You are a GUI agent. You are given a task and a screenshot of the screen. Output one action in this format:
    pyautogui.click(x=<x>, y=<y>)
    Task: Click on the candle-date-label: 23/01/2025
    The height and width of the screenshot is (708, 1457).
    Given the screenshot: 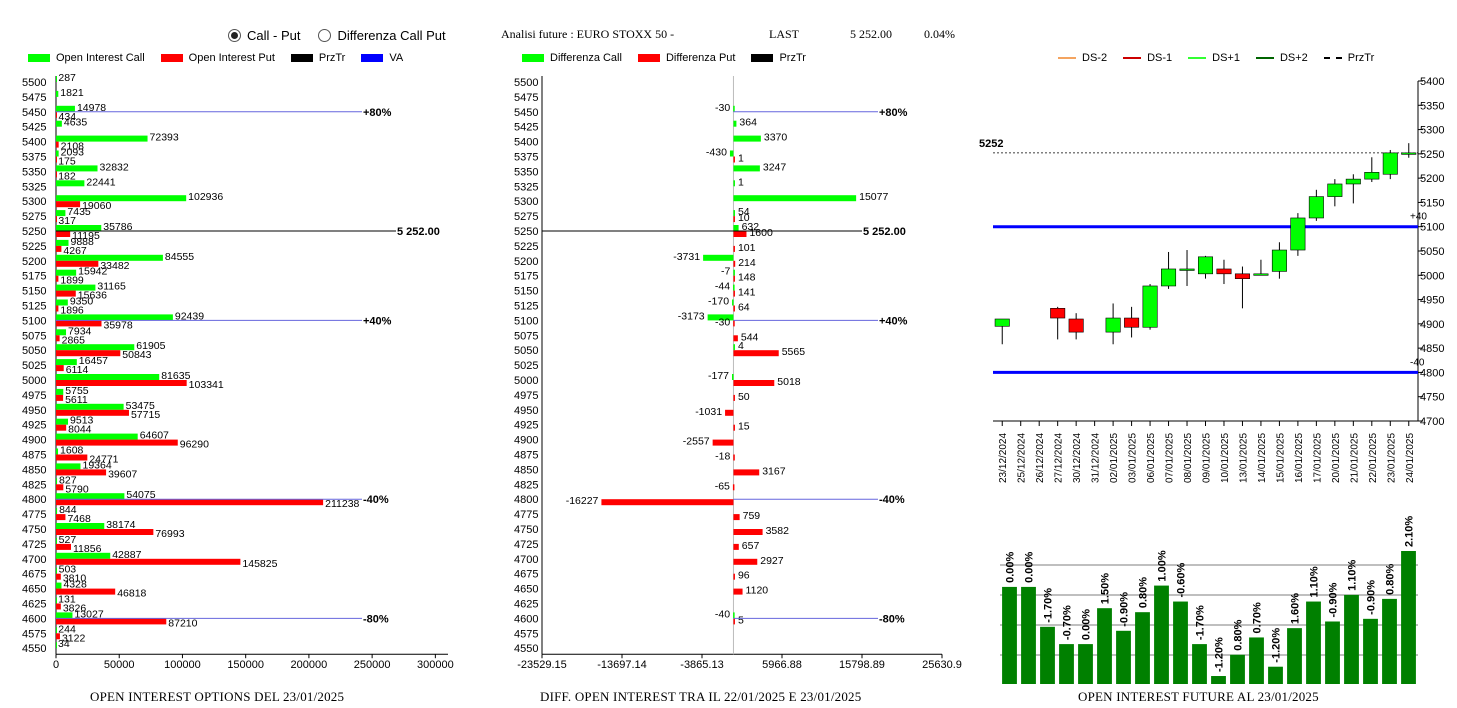 What is the action you would take?
    pyautogui.click(x=1391, y=458)
    